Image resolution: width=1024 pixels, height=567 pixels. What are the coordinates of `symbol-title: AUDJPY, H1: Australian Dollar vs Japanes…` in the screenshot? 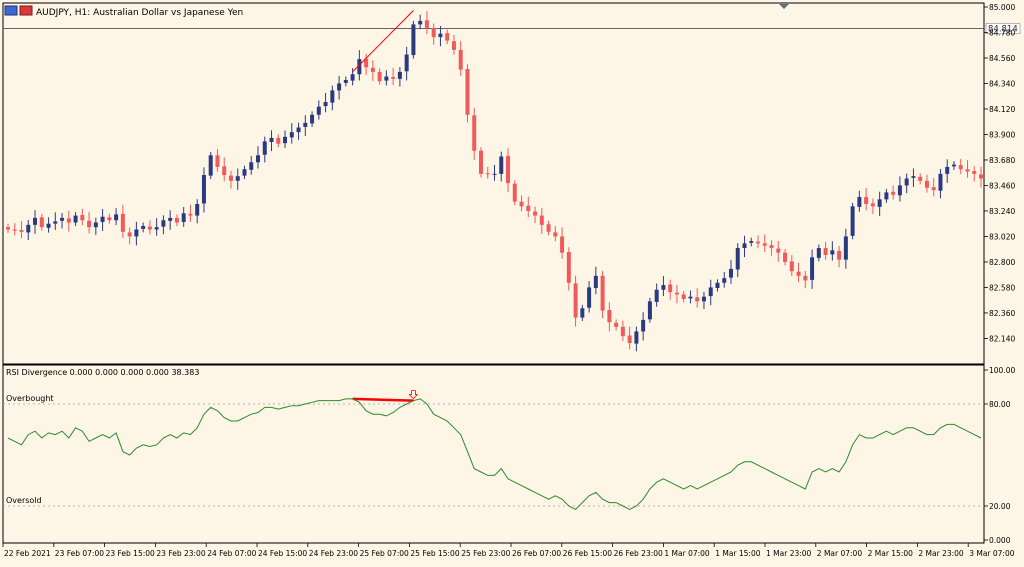 It's located at (139, 13).